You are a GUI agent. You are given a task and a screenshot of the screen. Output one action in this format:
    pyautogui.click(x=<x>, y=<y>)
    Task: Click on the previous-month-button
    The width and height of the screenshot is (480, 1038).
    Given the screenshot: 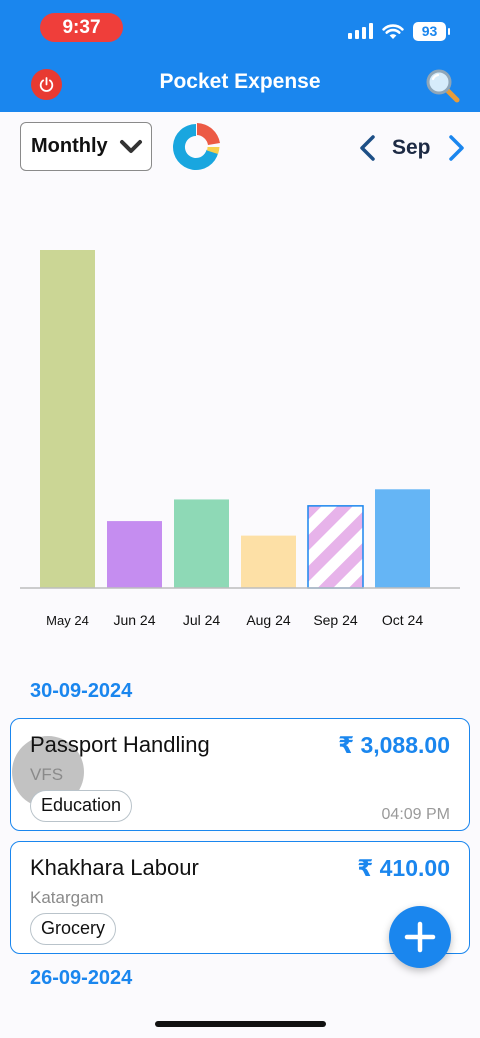 What is the action you would take?
    pyautogui.click(x=368, y=148)
    